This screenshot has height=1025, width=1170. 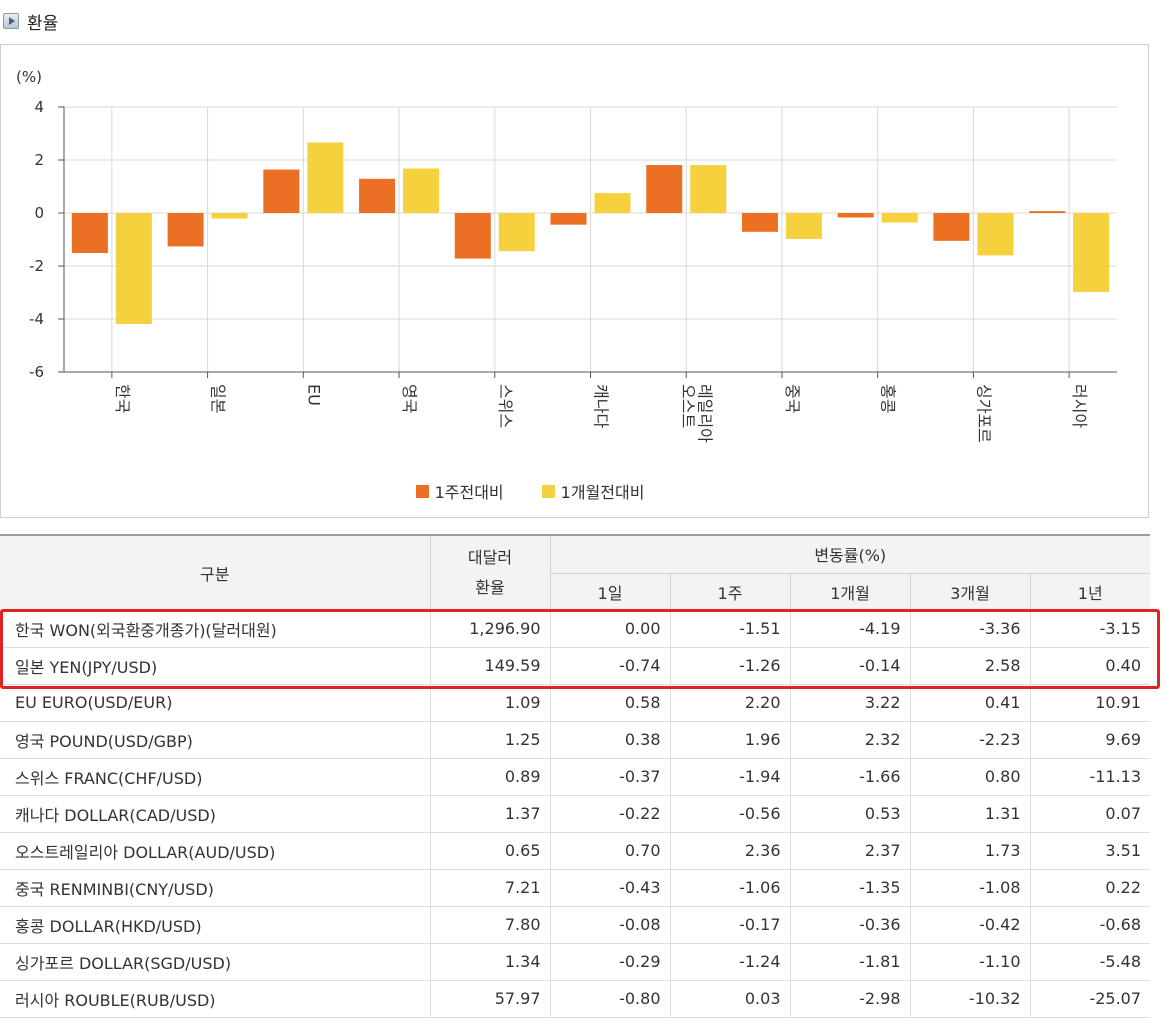 I want to click on change-rate-cell: -0.42, so click(x=970, y=924).